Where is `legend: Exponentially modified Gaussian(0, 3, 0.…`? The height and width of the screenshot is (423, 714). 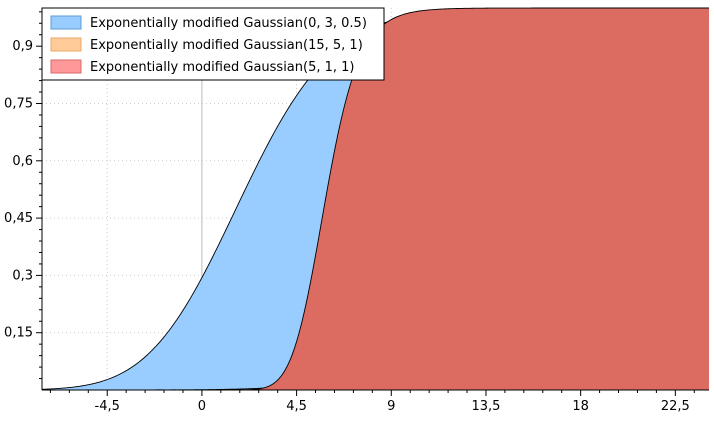 legend: Exponentially modified Gaussian(0, 3, 0.… is located at coordinates (213, 44).